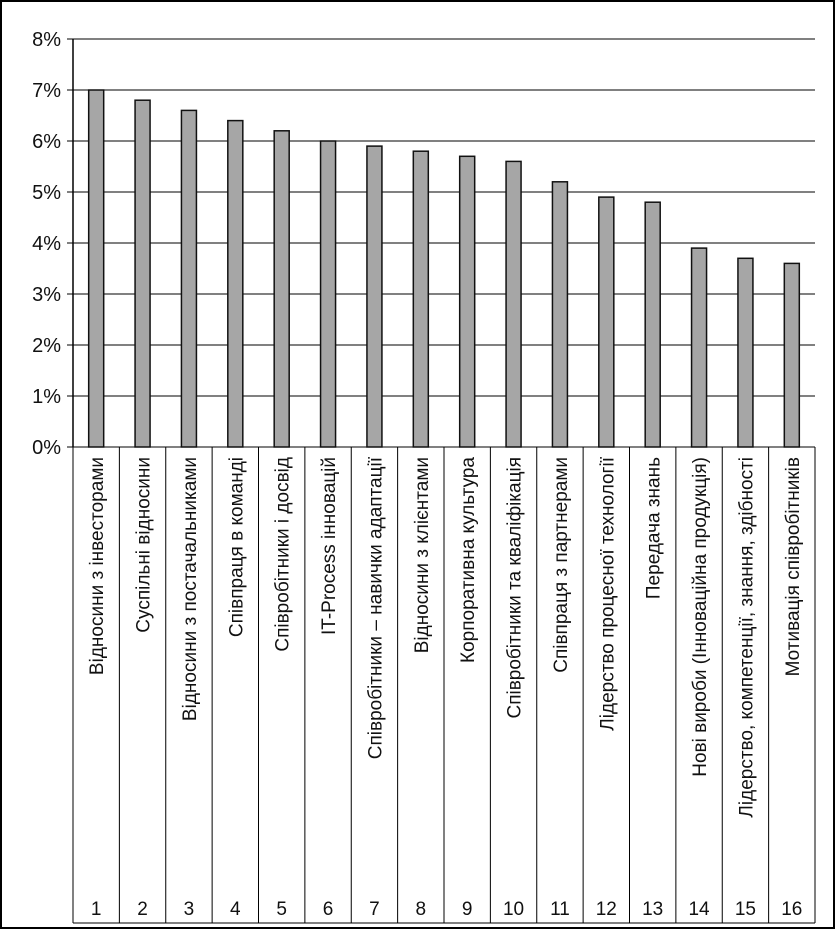  What do you see at coordinates (189, 909) in the screenshot?
I see `category-number: 3` at bounding box center [189, 909].